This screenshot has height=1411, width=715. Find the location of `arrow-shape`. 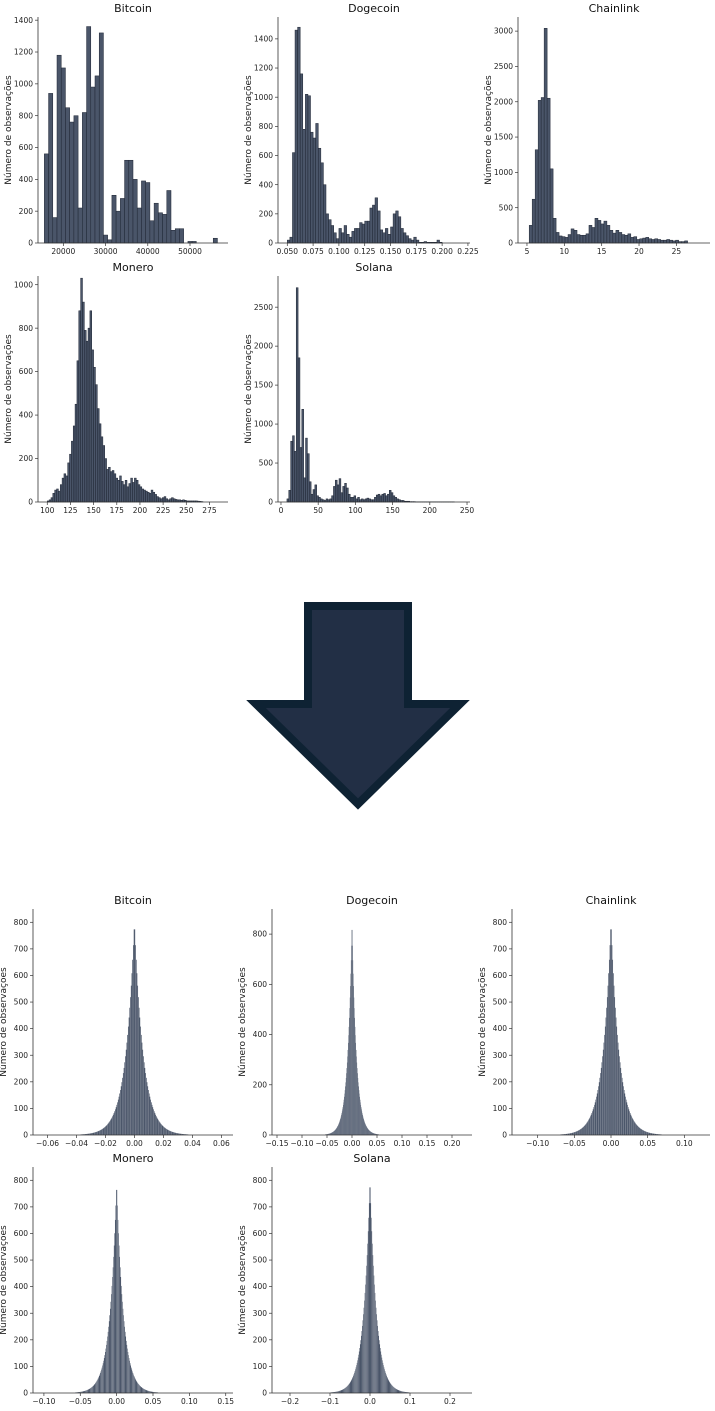

arrow-shape is located at coordinates (358, 706).